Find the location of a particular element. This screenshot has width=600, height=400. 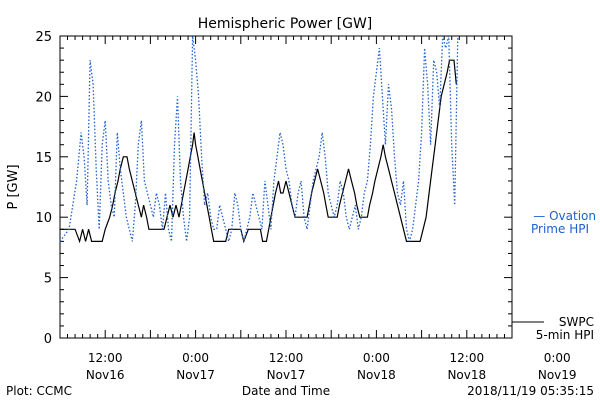

x-tick-label-date: Nov16 is located at coordinates (105, 375).